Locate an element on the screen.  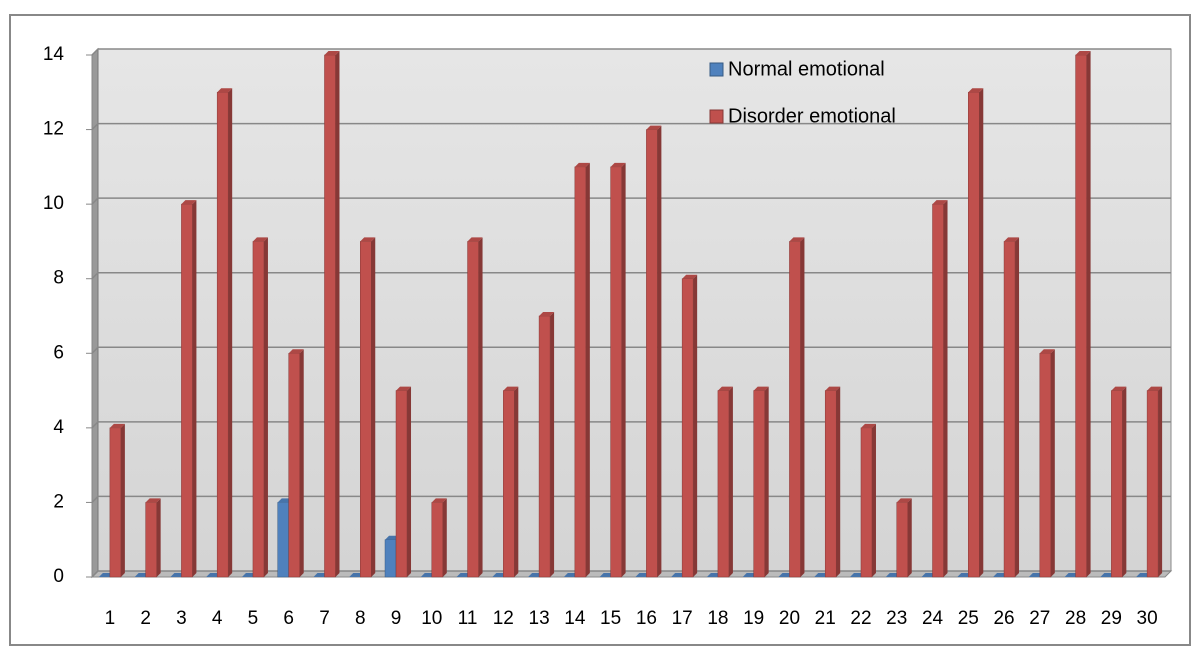
x-tick-label: 11 is located at coordinates (468, 618).